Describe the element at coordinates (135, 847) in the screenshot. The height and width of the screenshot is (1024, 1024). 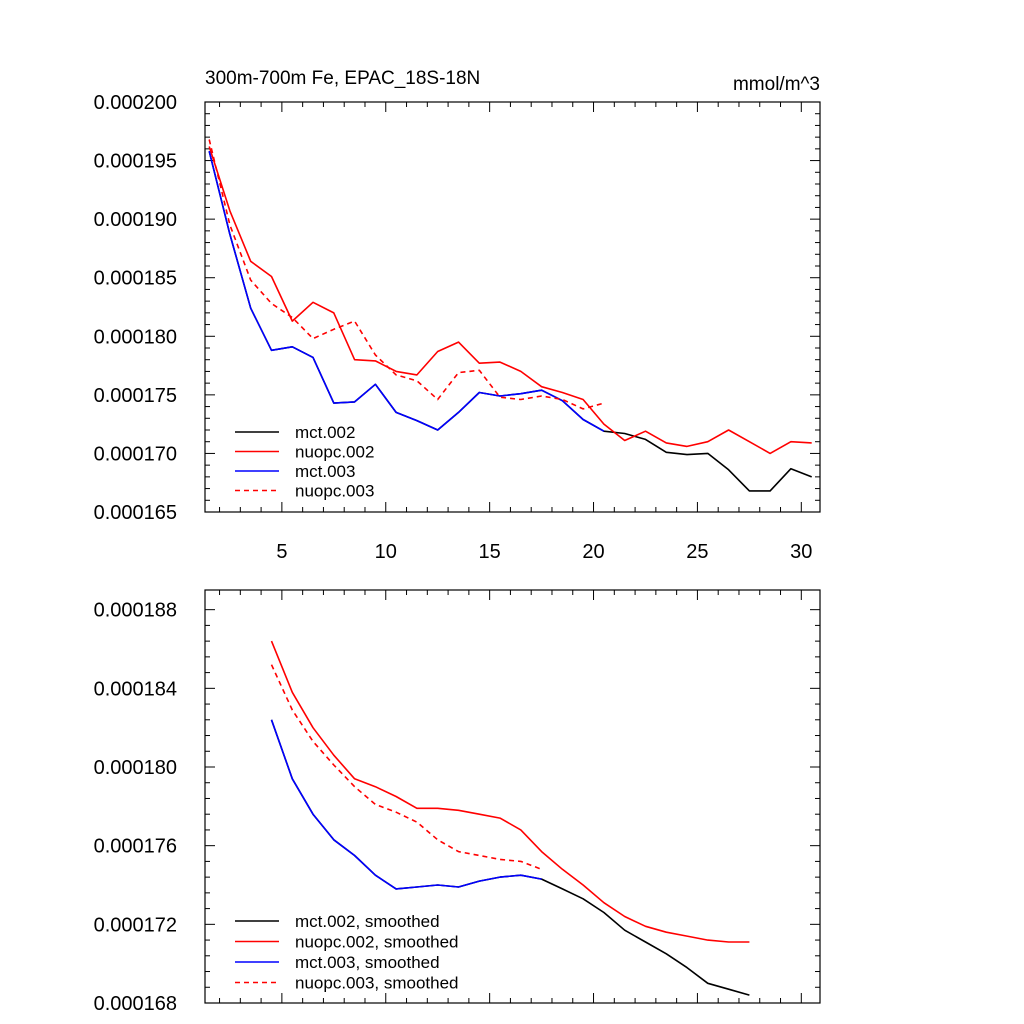
I see `y-tick-label: 0.000176` at that location.